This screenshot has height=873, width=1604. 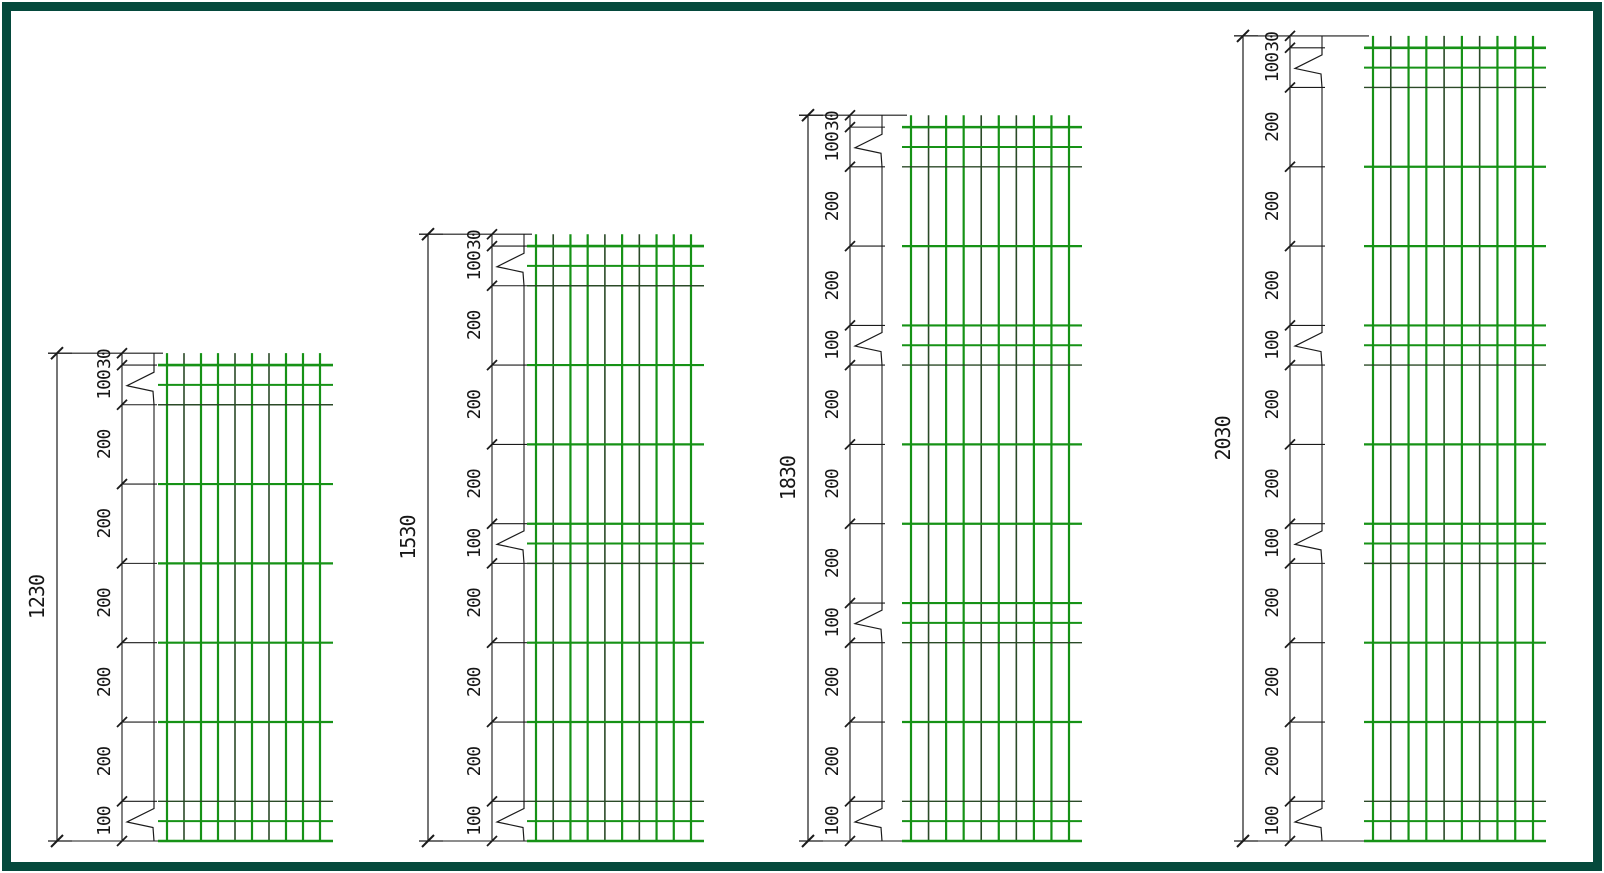 What do you see at coordinates (1223, 438) in the screenshot?
I see `total-height-label: 2030` at bounding box center [1223, 438].